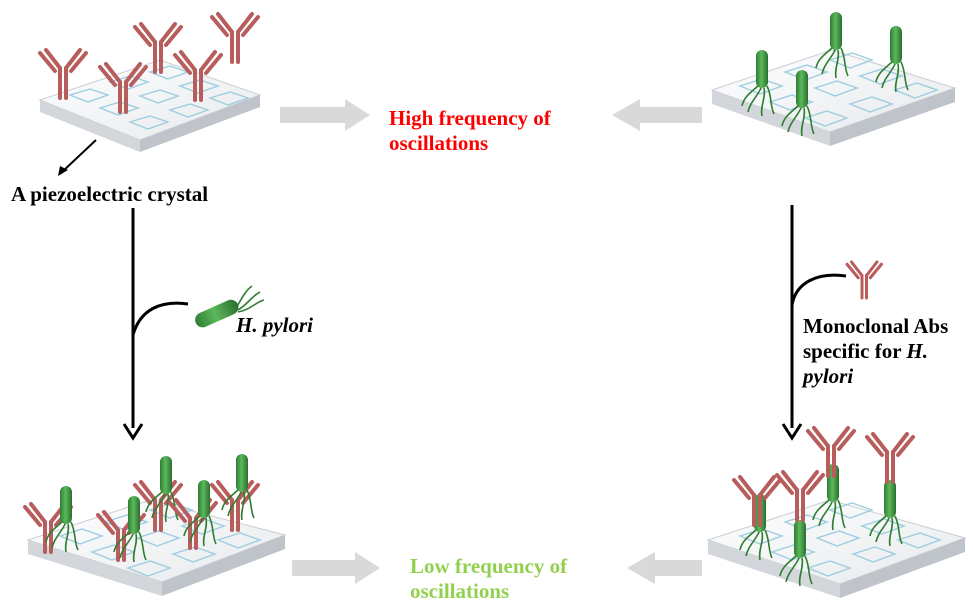  I want to click on monoclonal-abs-line2-italic: H., so click(917, 351).